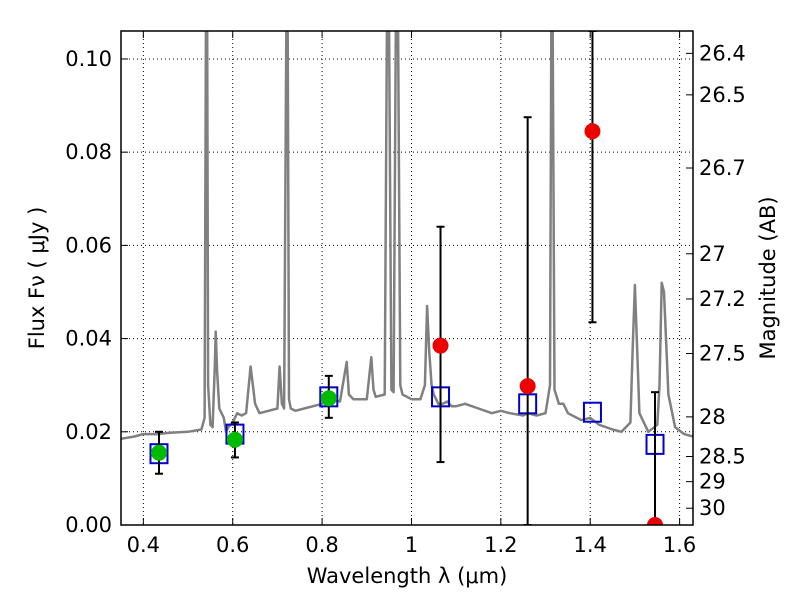  Describe the element at coordinates (500, 545) in the screenshot. I see `x-tick-label: 1.2` at that location.